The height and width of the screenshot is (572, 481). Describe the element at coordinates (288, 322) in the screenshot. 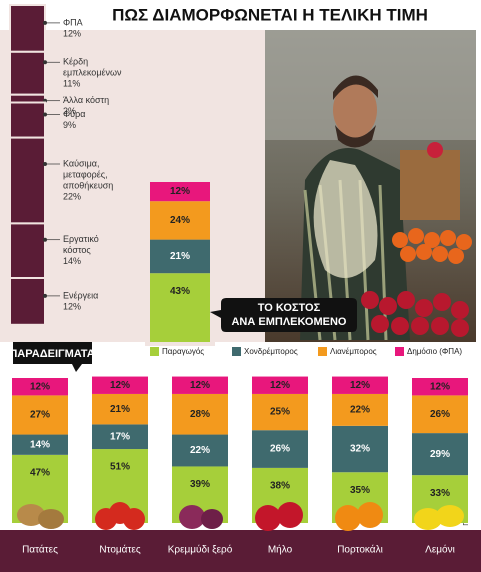

I see `callout-text: ΑΝΑ ΕΜΠΛΕΚΟΜΕΝΟ` at that location.